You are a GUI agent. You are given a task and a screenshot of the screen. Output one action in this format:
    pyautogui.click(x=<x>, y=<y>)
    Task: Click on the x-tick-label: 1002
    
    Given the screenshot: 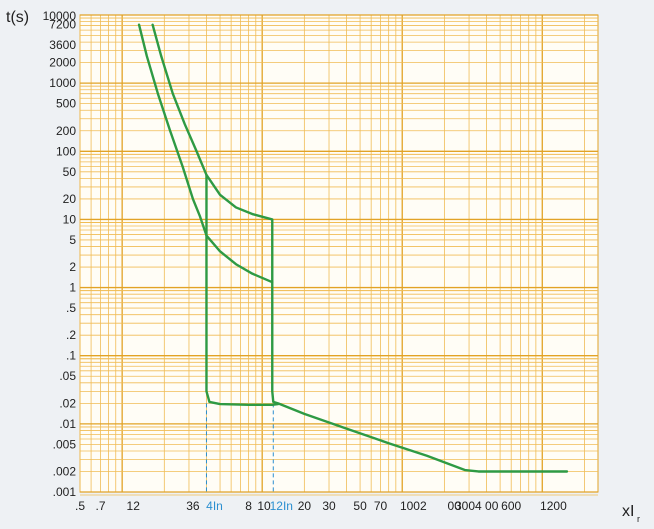 What is the action you would take?
    pyautogui.click(x=413, y=506)
    